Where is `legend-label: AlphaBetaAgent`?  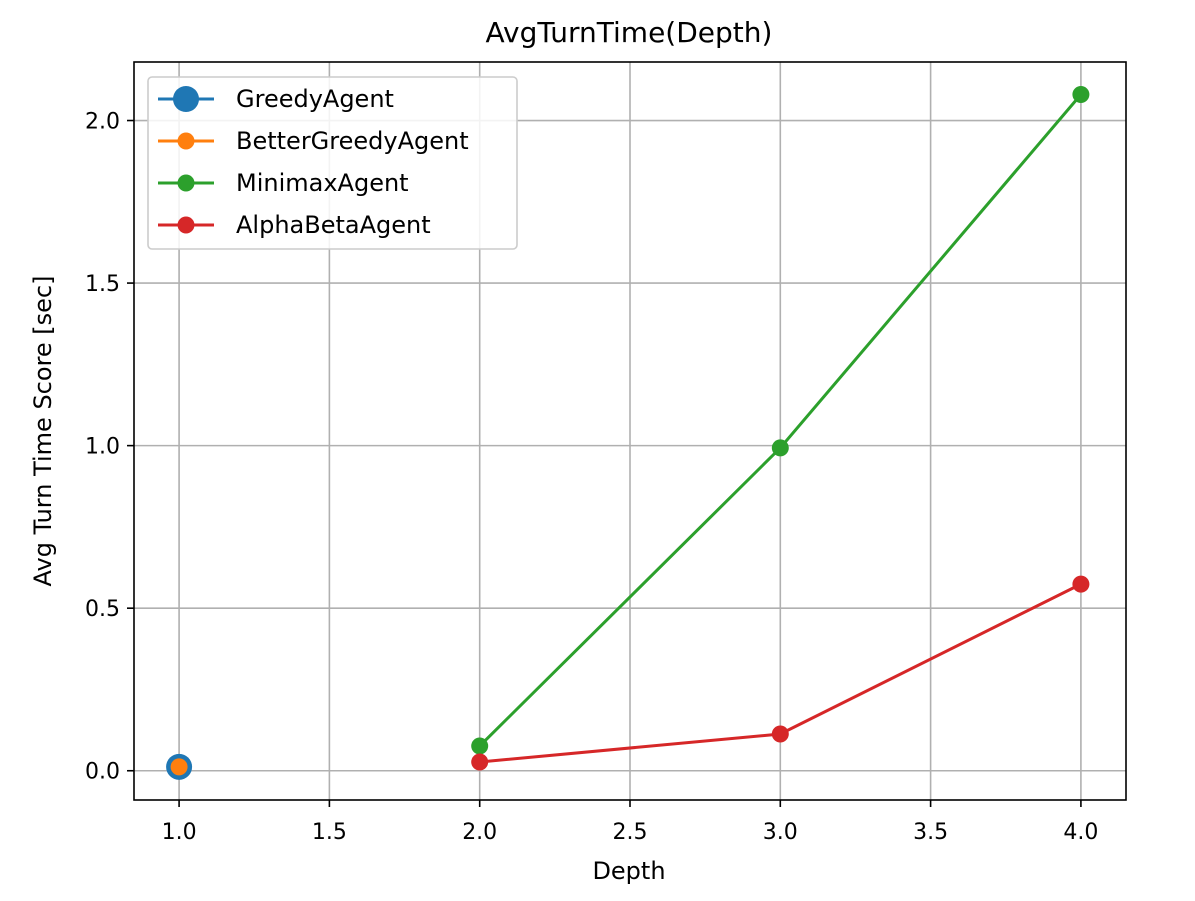 legend-label: AlphaBetaAgent is located at coordinates (333, 225).